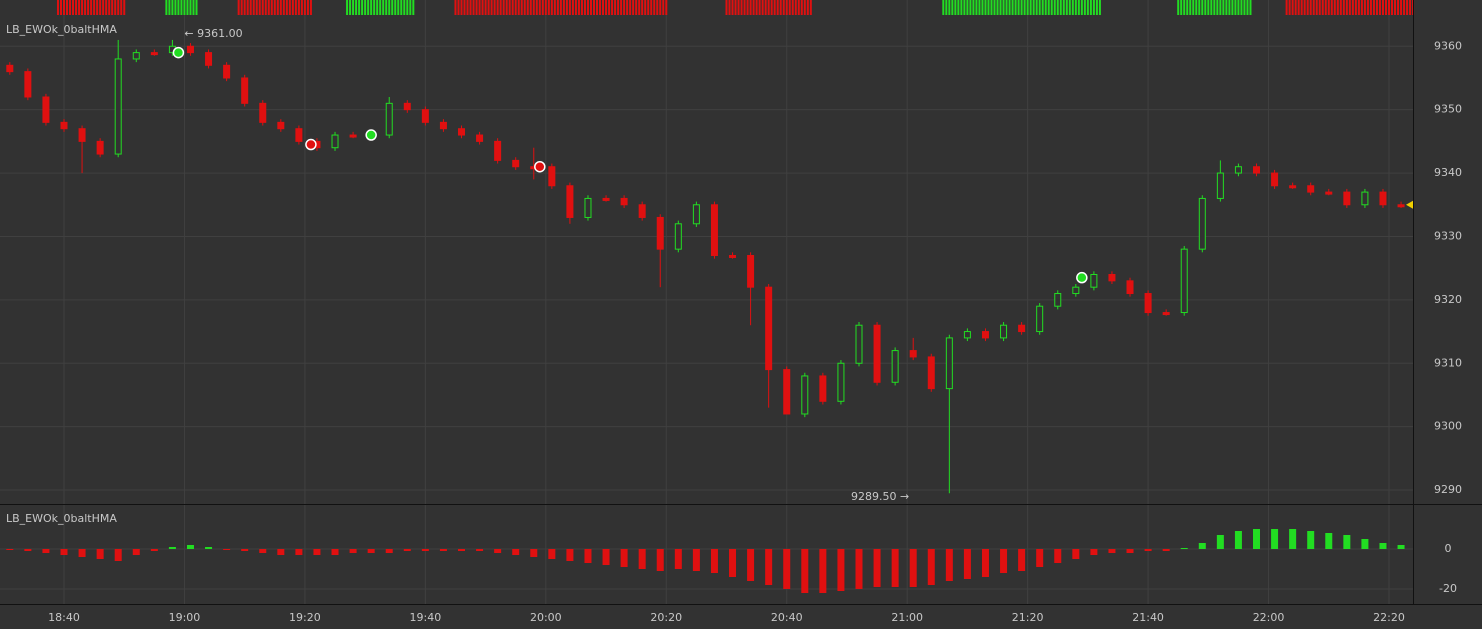 This screenshot has height=629, width=1482. What do you see at coordinates (1448, 588) in the screenshot?
I see `y-tick-label: -20` at bounding box center [1448, 588].